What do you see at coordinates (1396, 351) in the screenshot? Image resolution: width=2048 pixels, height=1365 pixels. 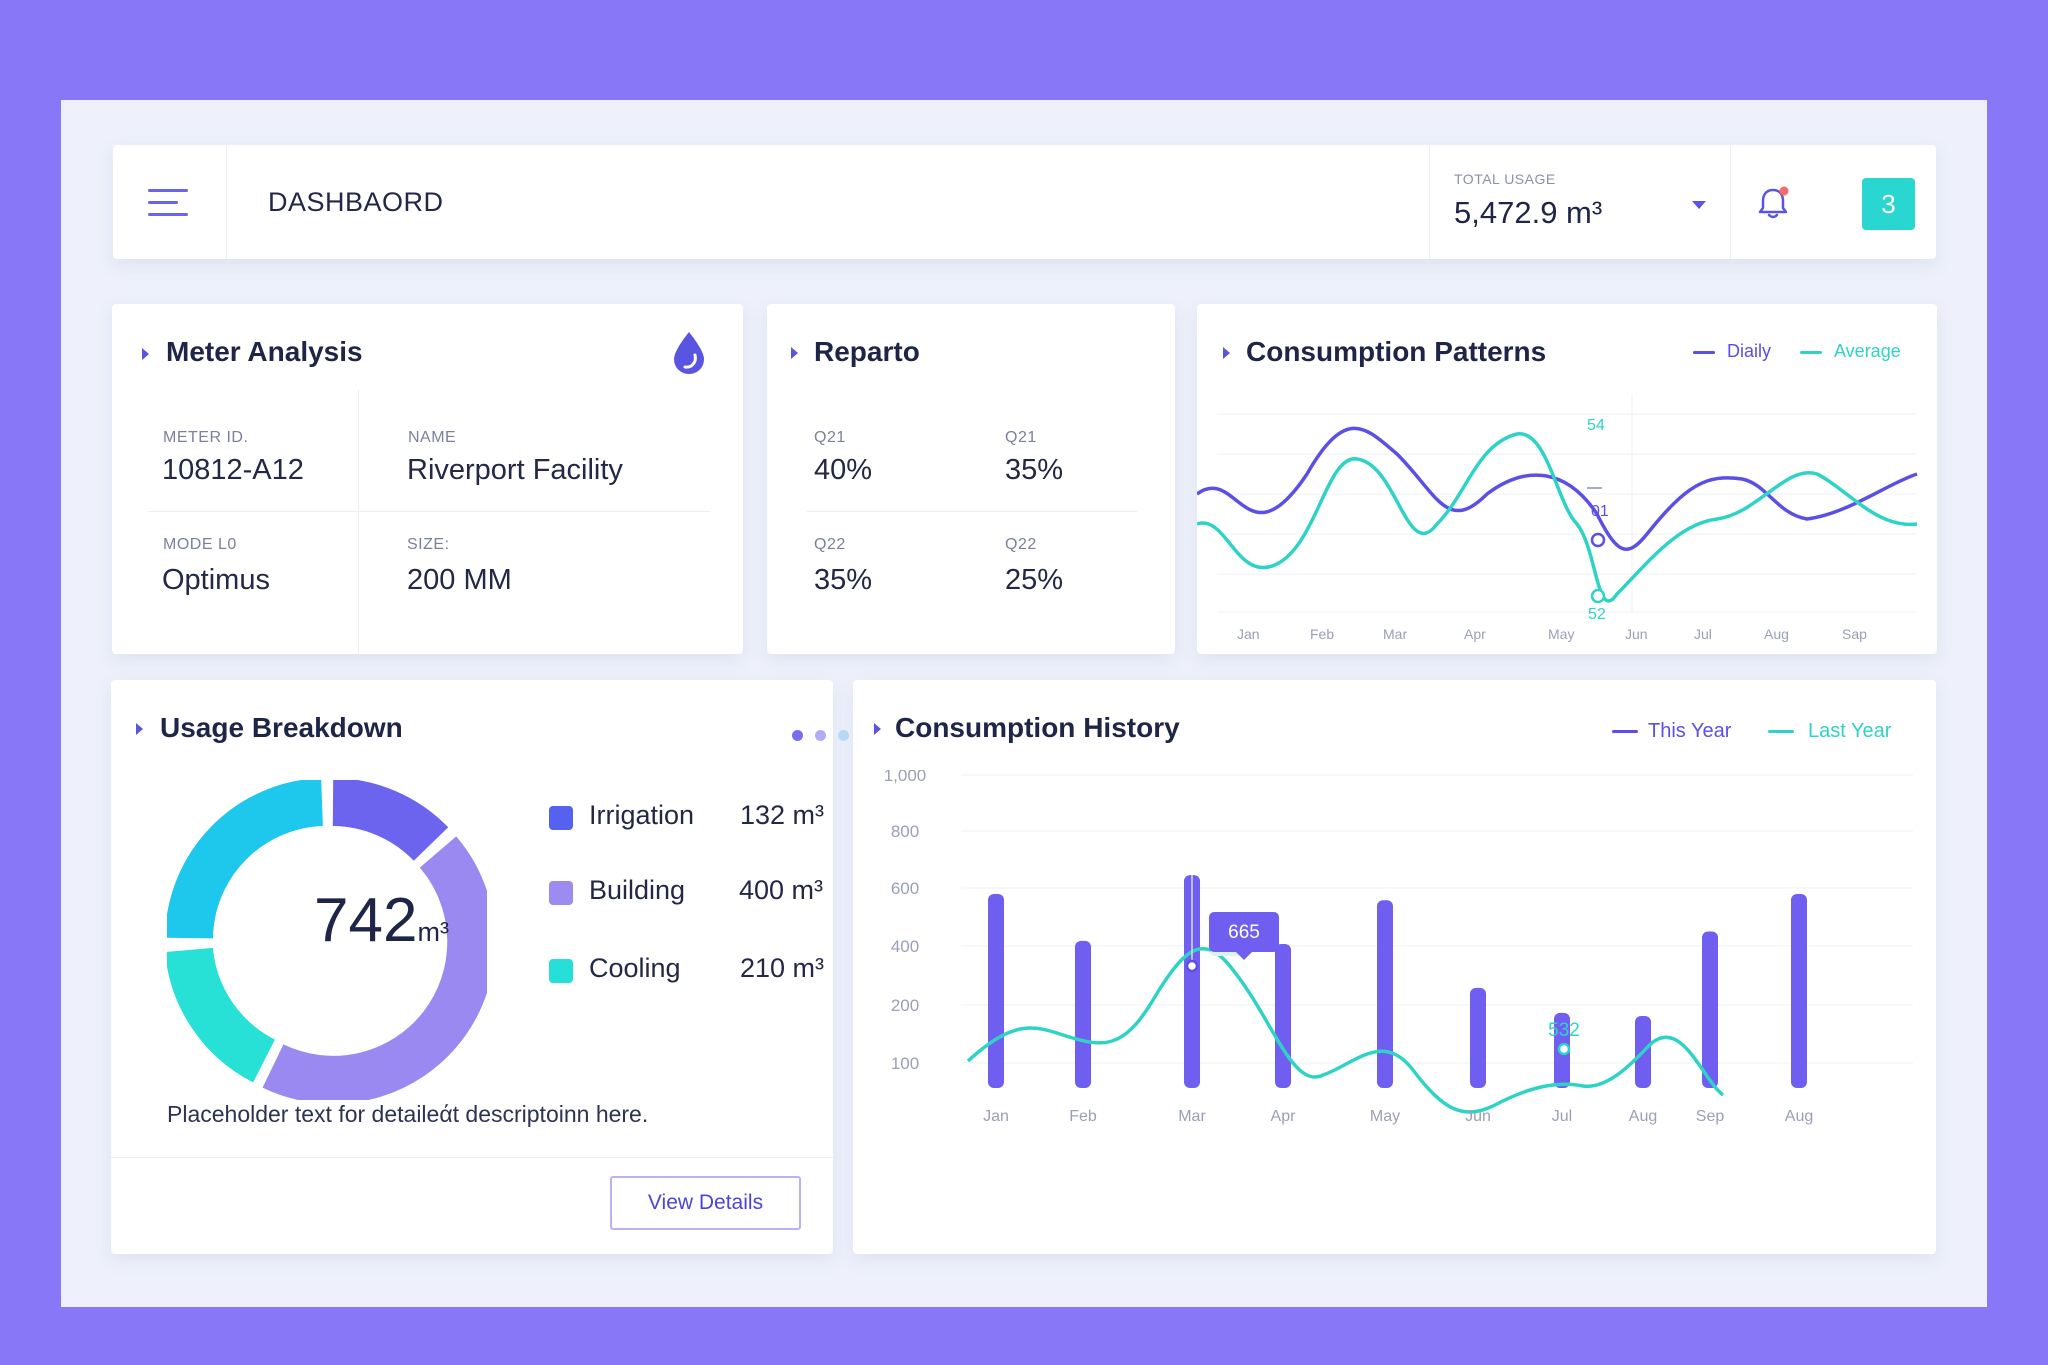 I see `card-title: Consumption Patterns` at bounding box center [1396, 351].